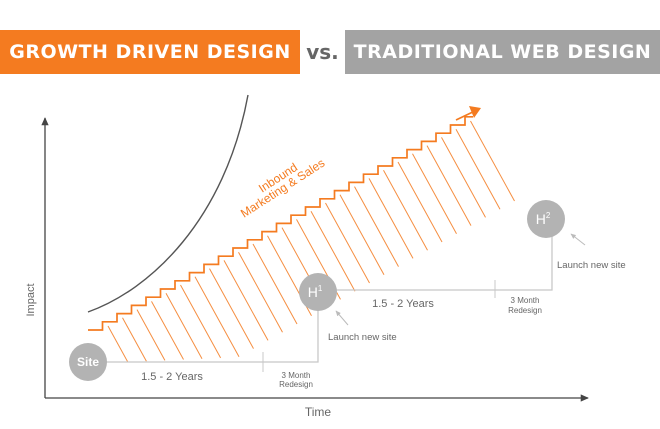 The image size is (660, 429). Describe the element at coordinates (313, 292) in the screenshot. I see `h1-base: H` at that location.